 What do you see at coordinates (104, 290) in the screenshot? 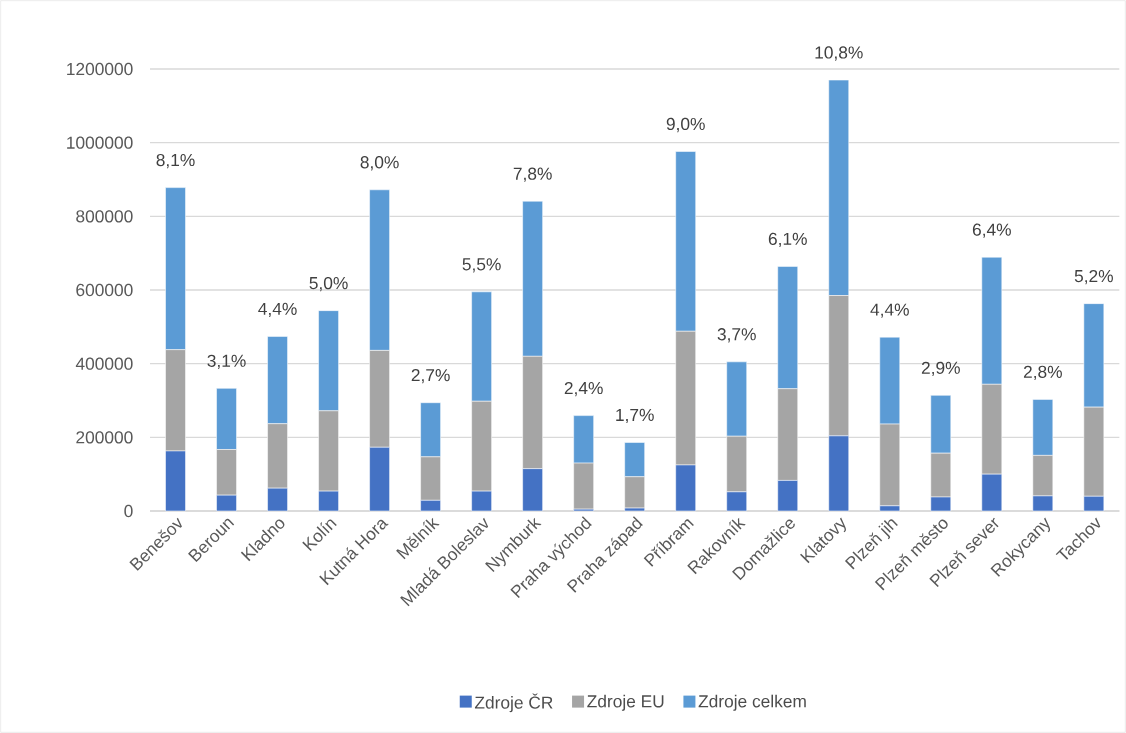
I see `y-tick-label: 600000` at bounding box center [104, 290].